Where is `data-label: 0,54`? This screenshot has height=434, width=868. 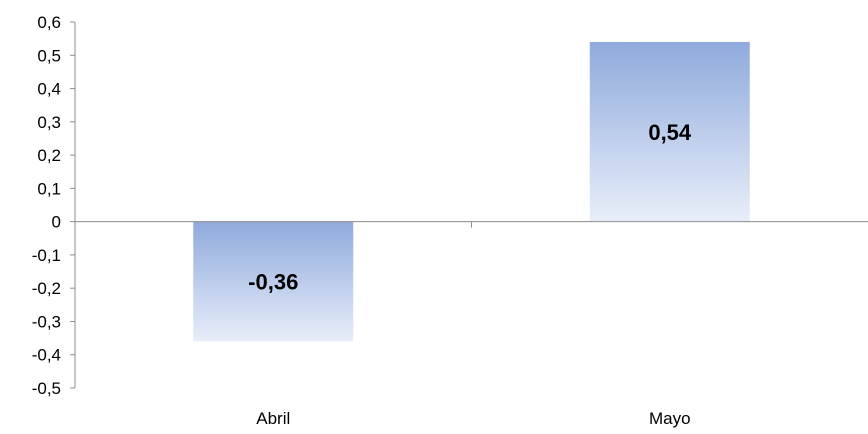
data-label: 0,54 is located at coordinates (670, 132).